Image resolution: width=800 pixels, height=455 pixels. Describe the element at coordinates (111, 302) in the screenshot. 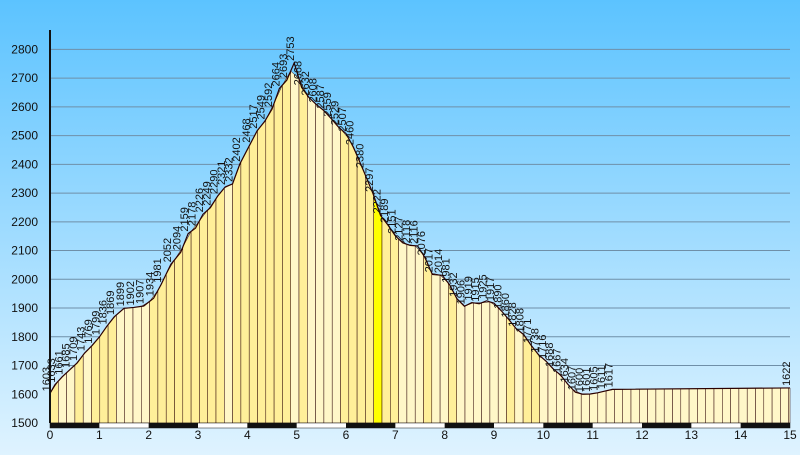

I see `elevation-label: 1869` at that location.